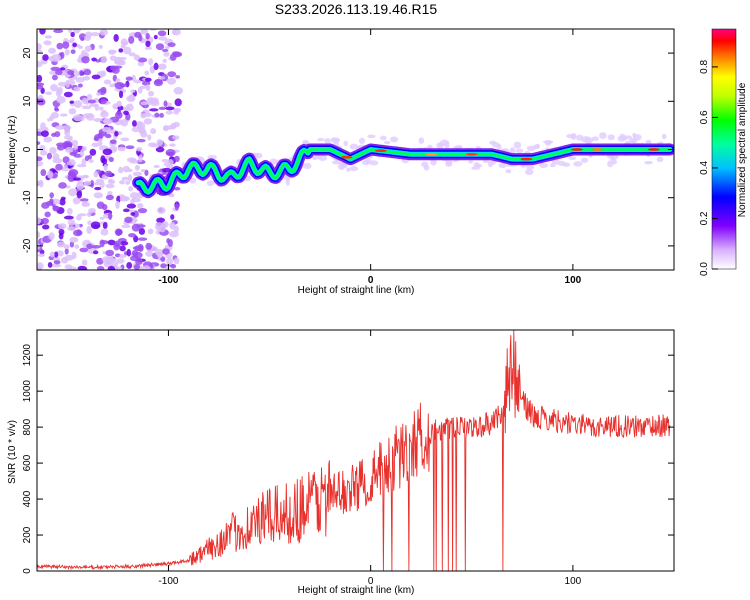  What do you see at coordinates (356, 290) in the screenshot?
I see `spectrogram-x-label: Height of straight line (km)` at bounding box center [356, 290].